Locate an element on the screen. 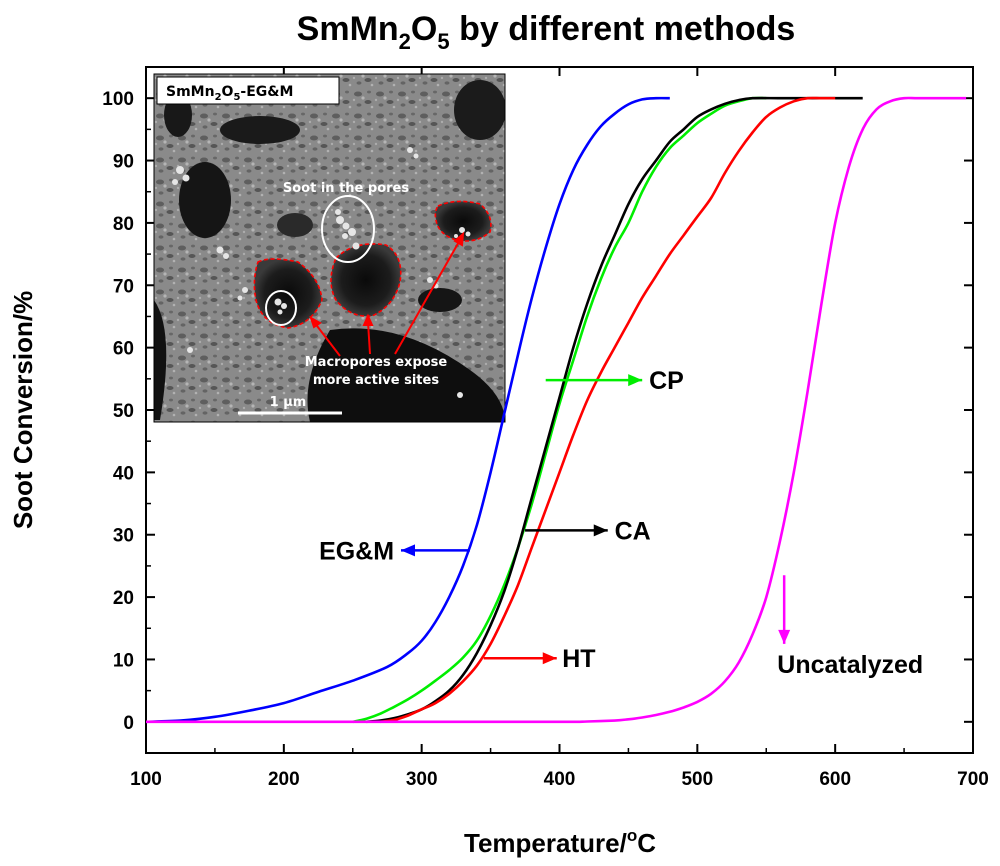 This screenshot has width=1000, height=866. x-tick-label-700: 700 is located at coordinates (973, 779).